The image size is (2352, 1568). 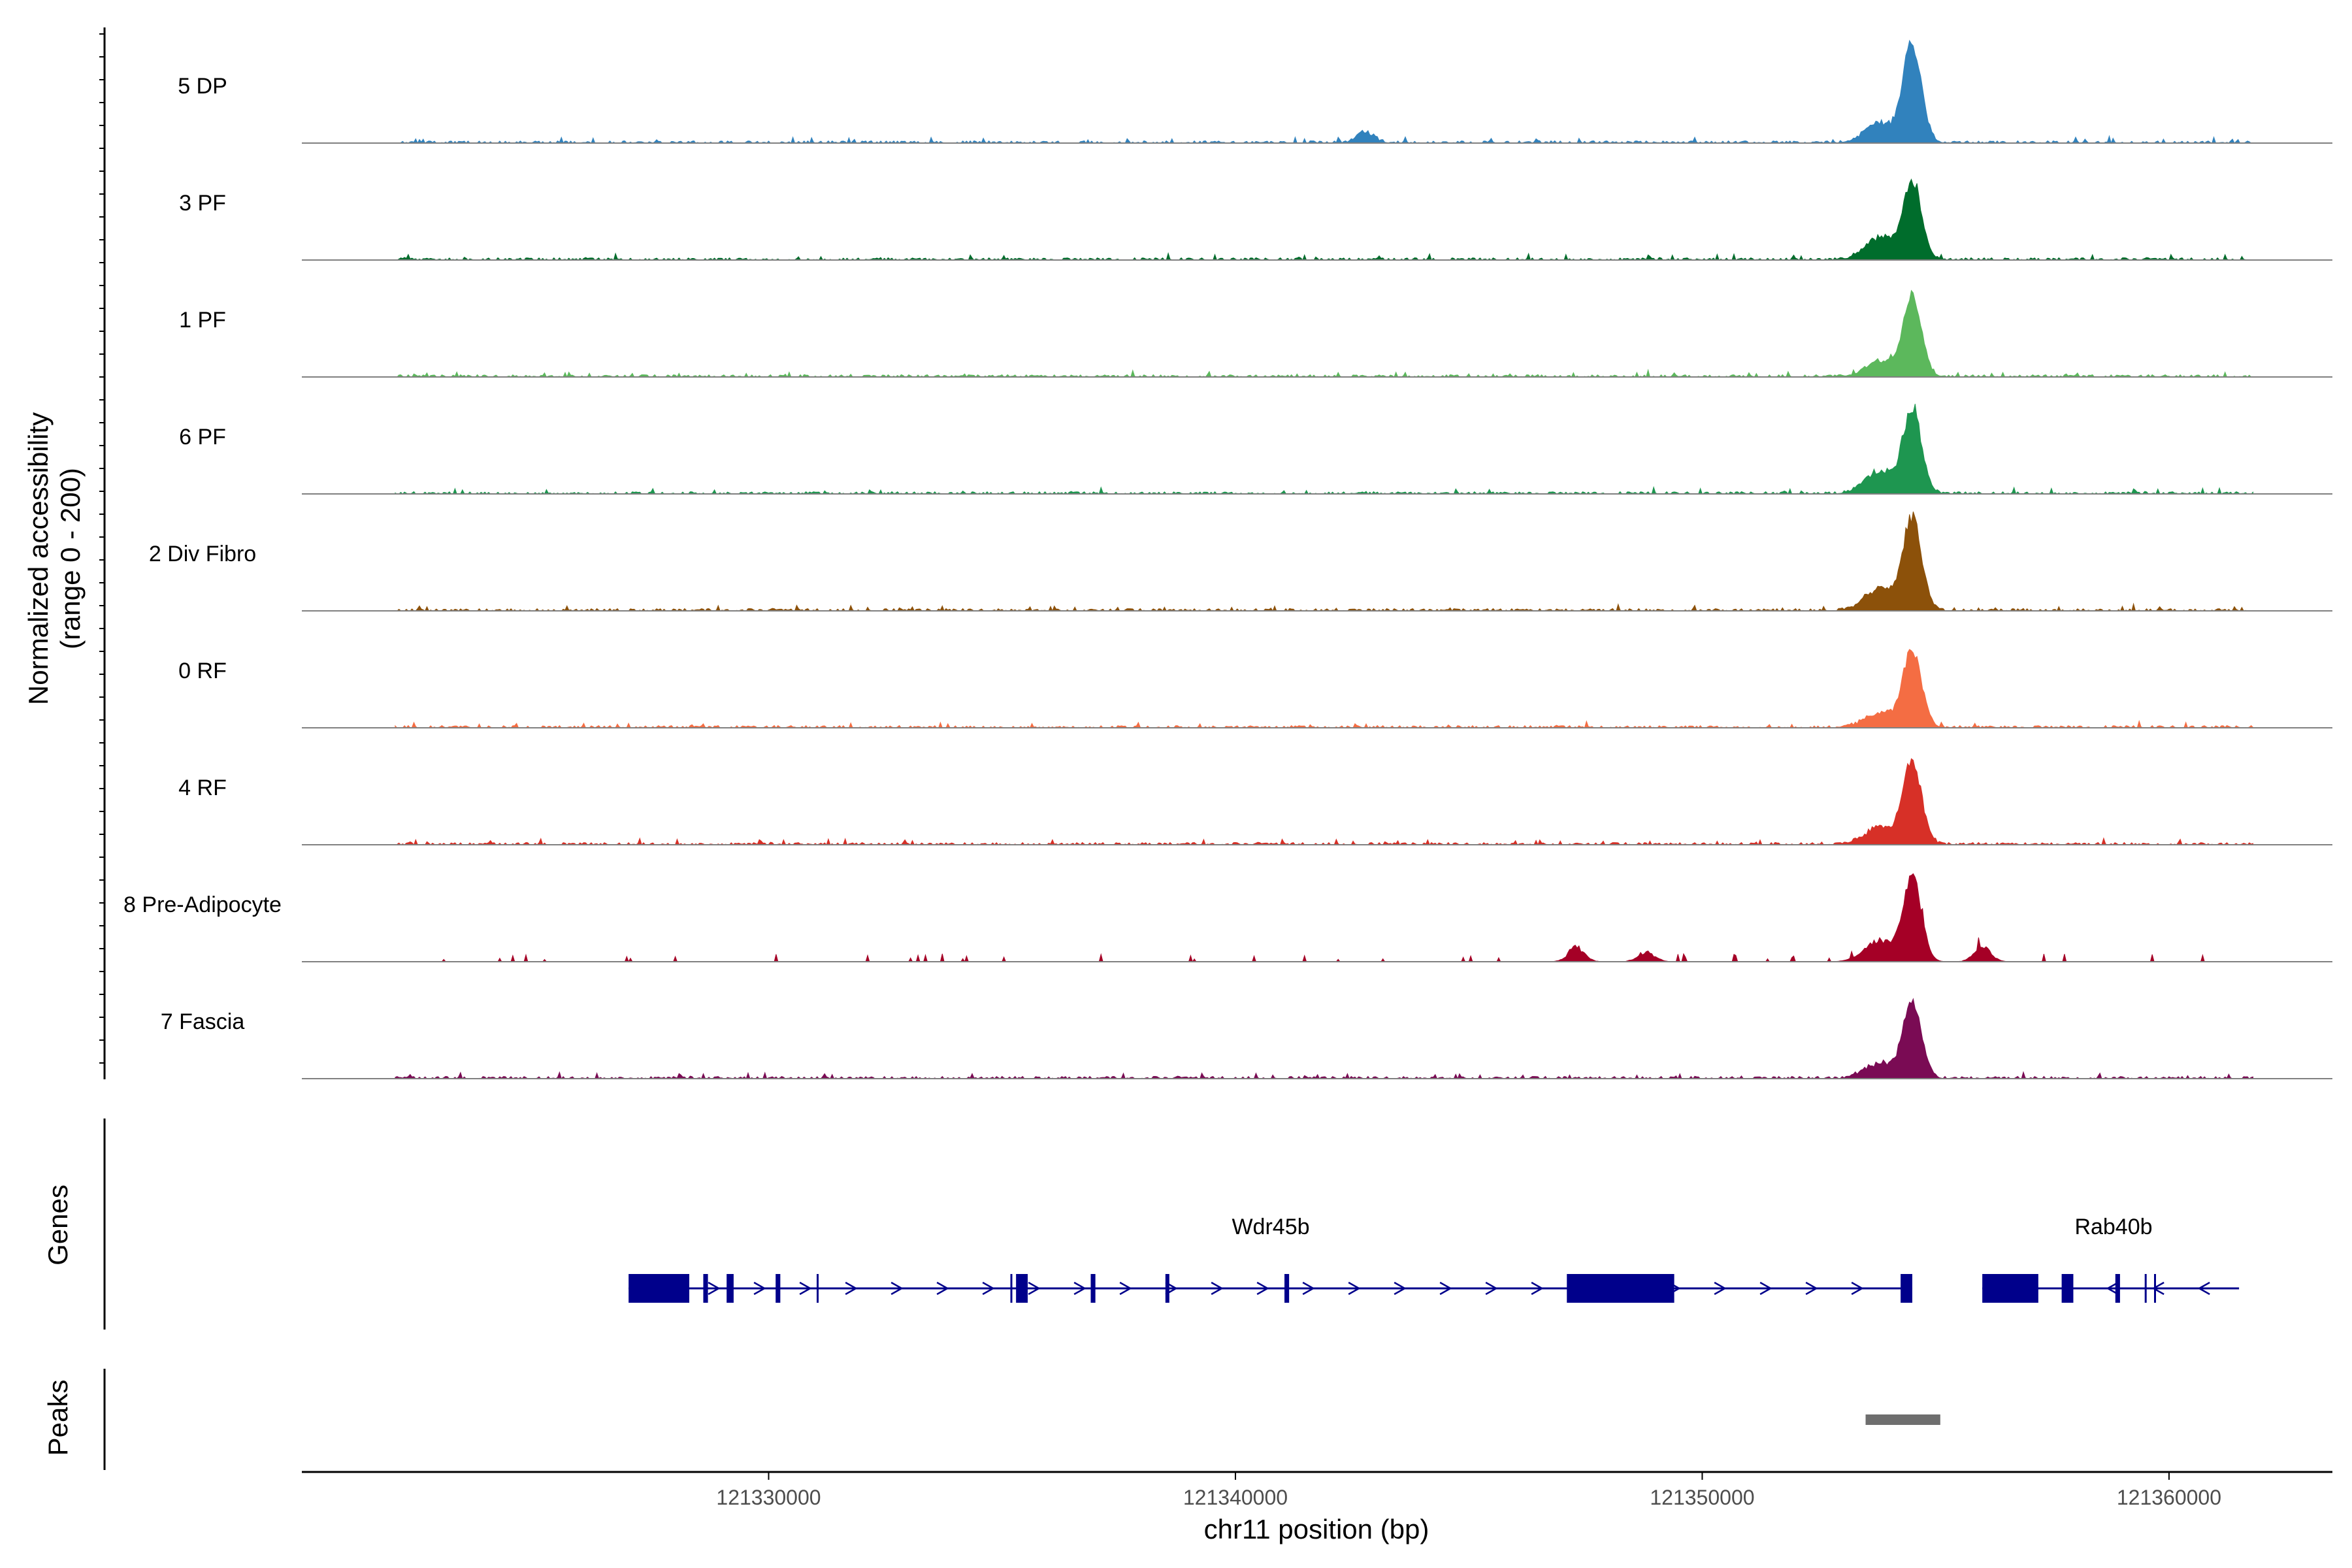 What do you see at coordinates (202, 554) in the screenshot?
I see `track-label: 2 Div Fibro` at bounding box center [202, 554].